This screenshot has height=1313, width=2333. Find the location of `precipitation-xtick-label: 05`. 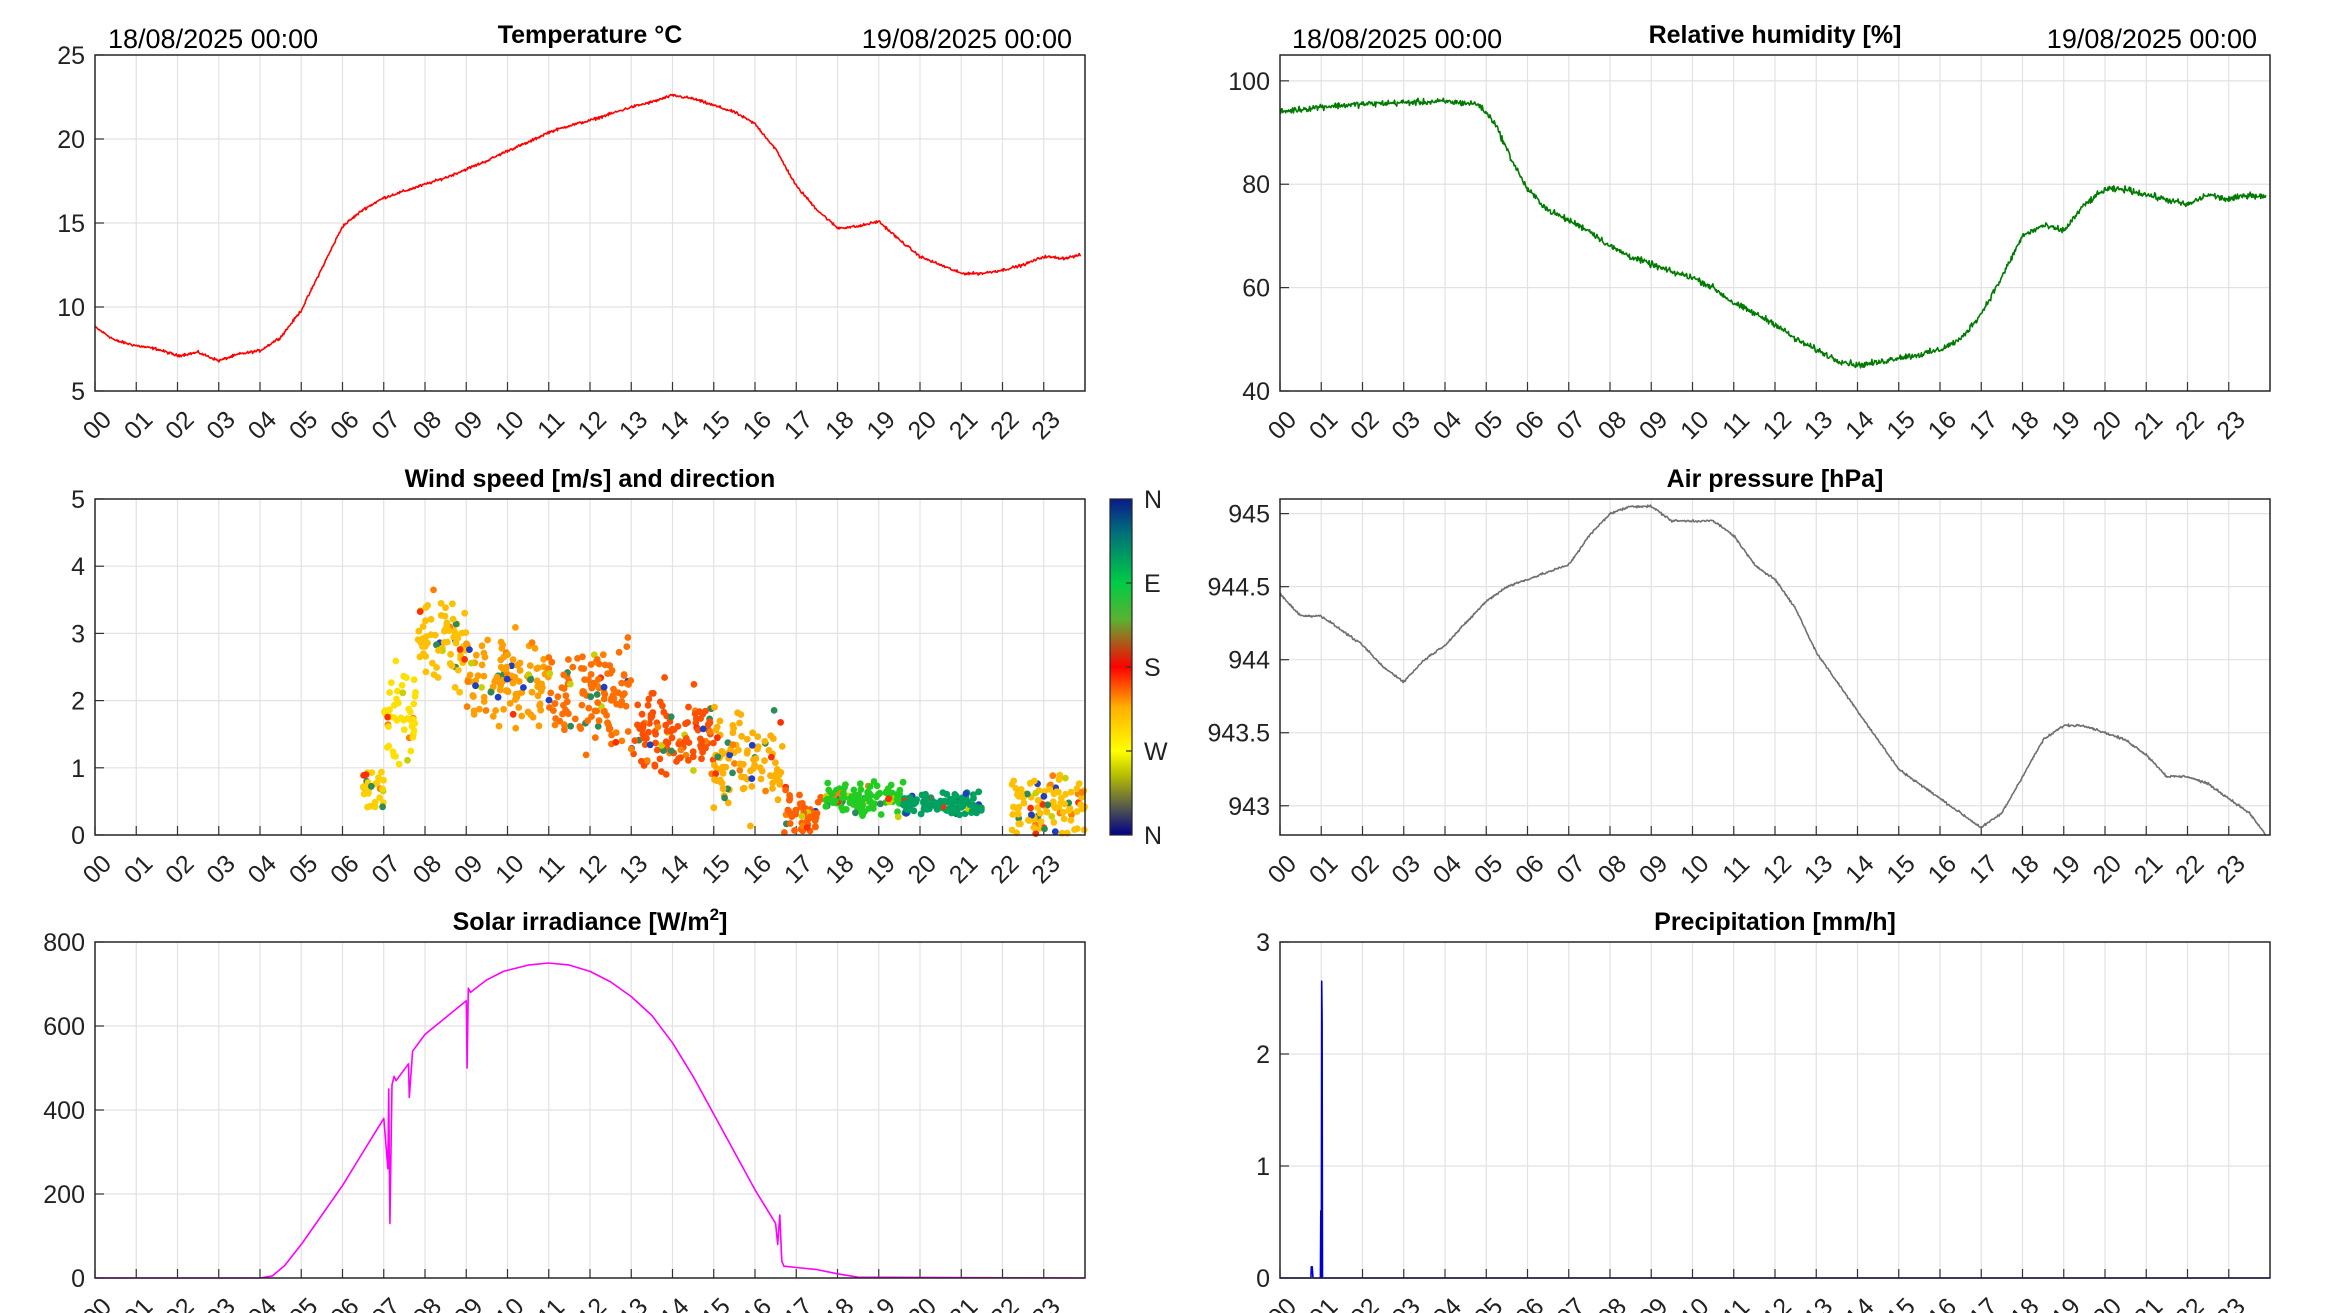

precipitation-xtick-label: 05 is located at coordinates (1488, 1303).